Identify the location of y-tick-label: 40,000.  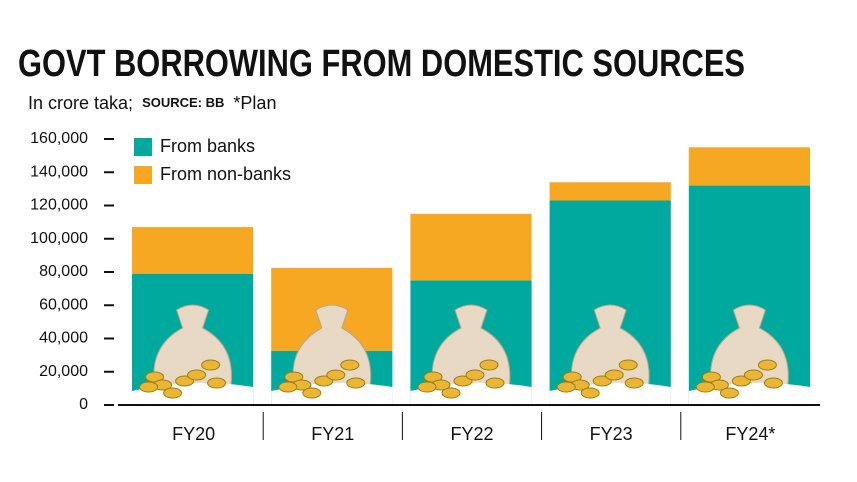
(63, 338).